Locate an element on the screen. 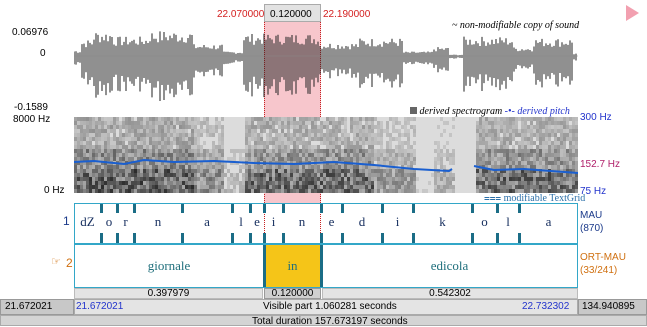 The height and width of the screenshot is (327, 647). tier2-pointer-icon: ☞ is located at coordinates (56, 262).